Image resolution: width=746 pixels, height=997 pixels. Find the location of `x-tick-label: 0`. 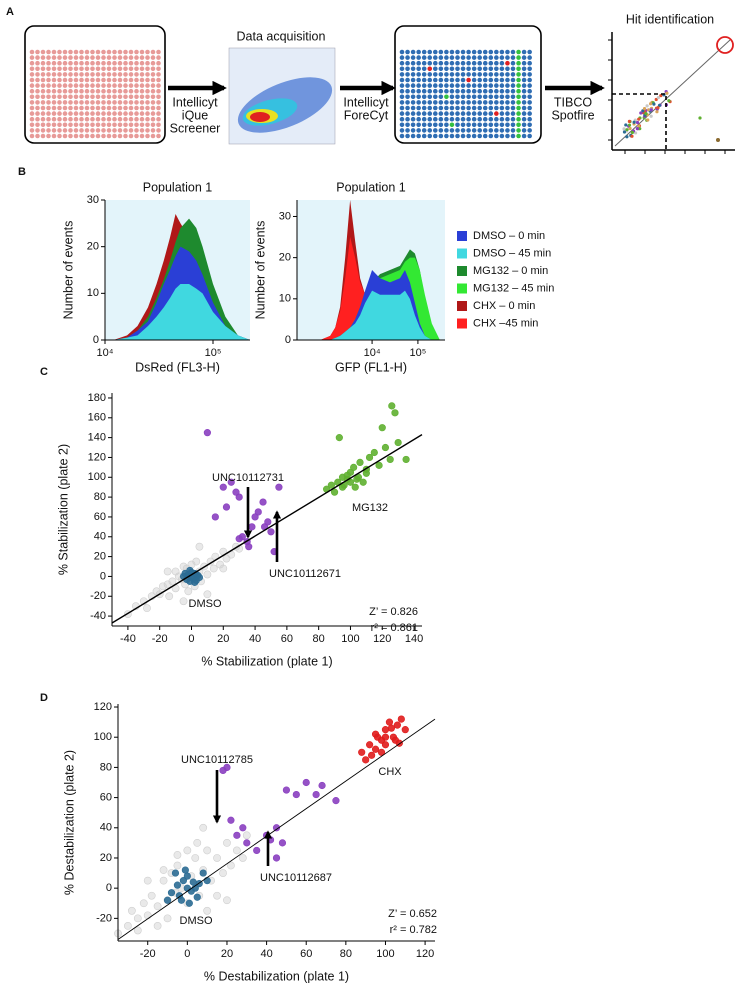

x-tick-label: 0 is located at coordinates (187, 954).